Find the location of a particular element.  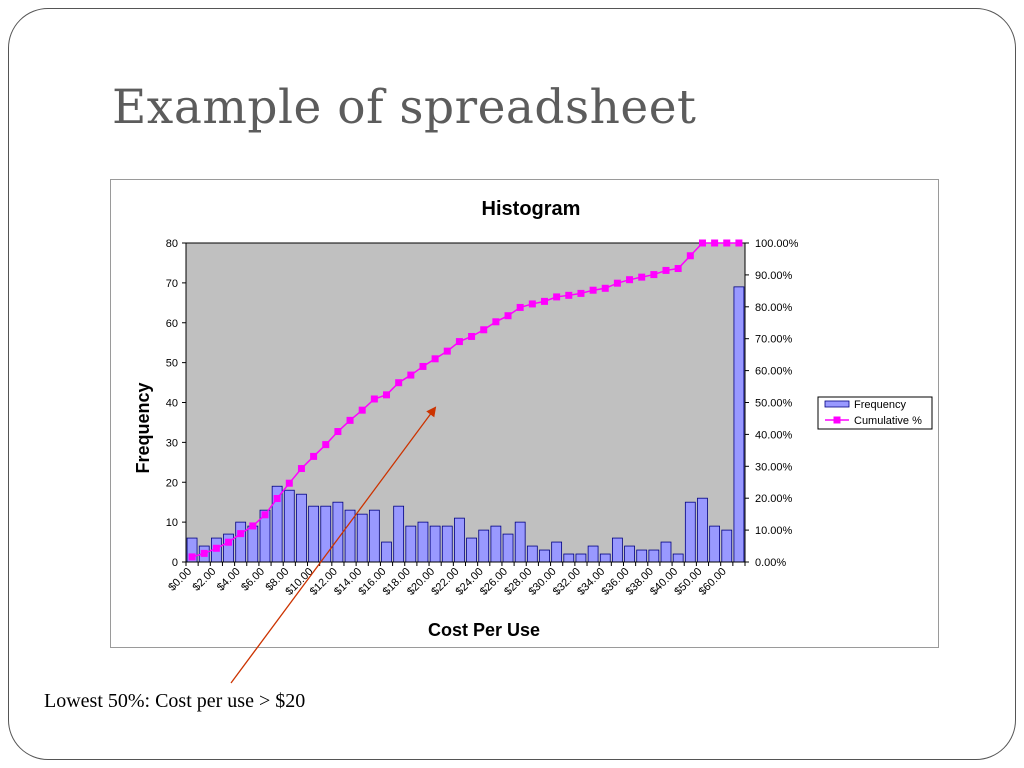

y-tick-label: 70 is located at coordinates (172, 284).